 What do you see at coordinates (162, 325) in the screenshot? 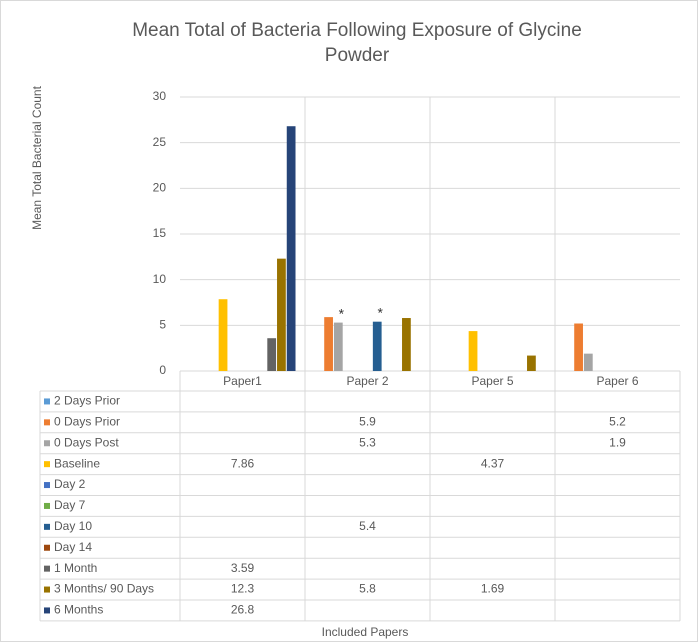
I see `y-tick-label: 5` at bounding box center [162, 325].